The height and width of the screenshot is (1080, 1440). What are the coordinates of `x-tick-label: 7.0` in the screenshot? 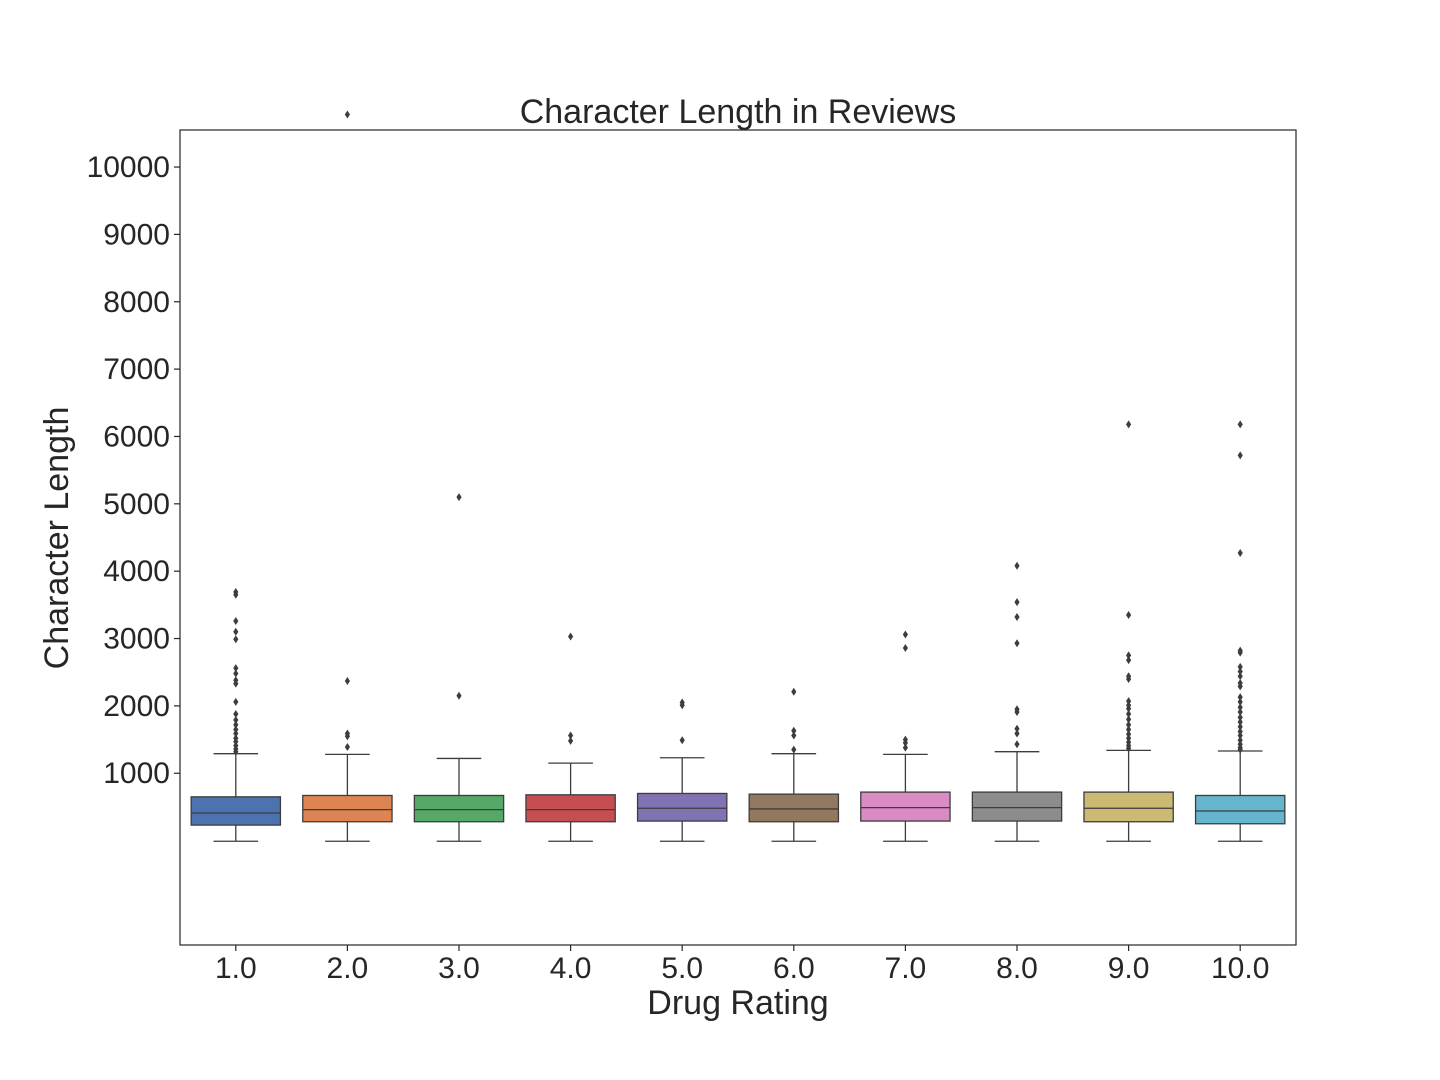 It's located at (906, 968).